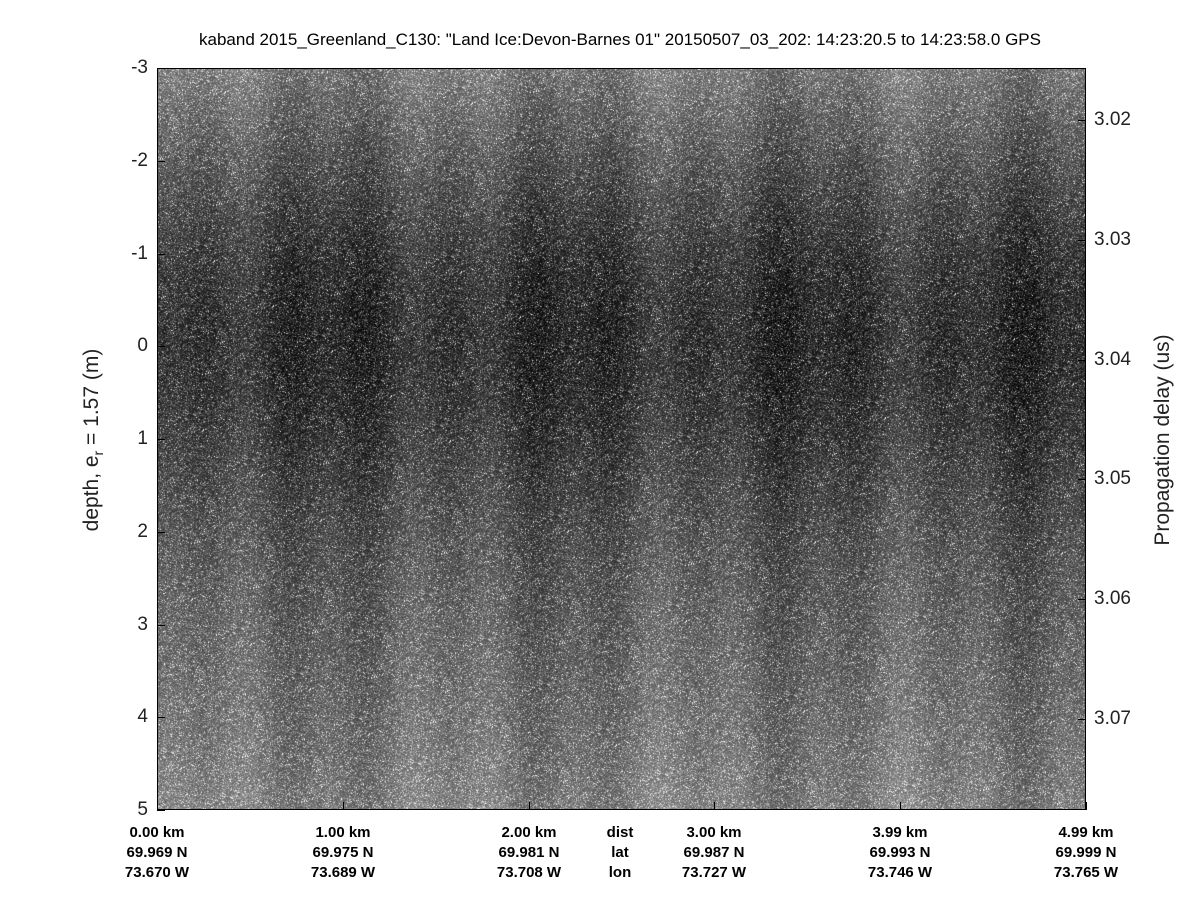 The height and width of the screenshot is (900, 1200). I want to click on x-tick-dist: 4.99 km, so click(1086, 832).